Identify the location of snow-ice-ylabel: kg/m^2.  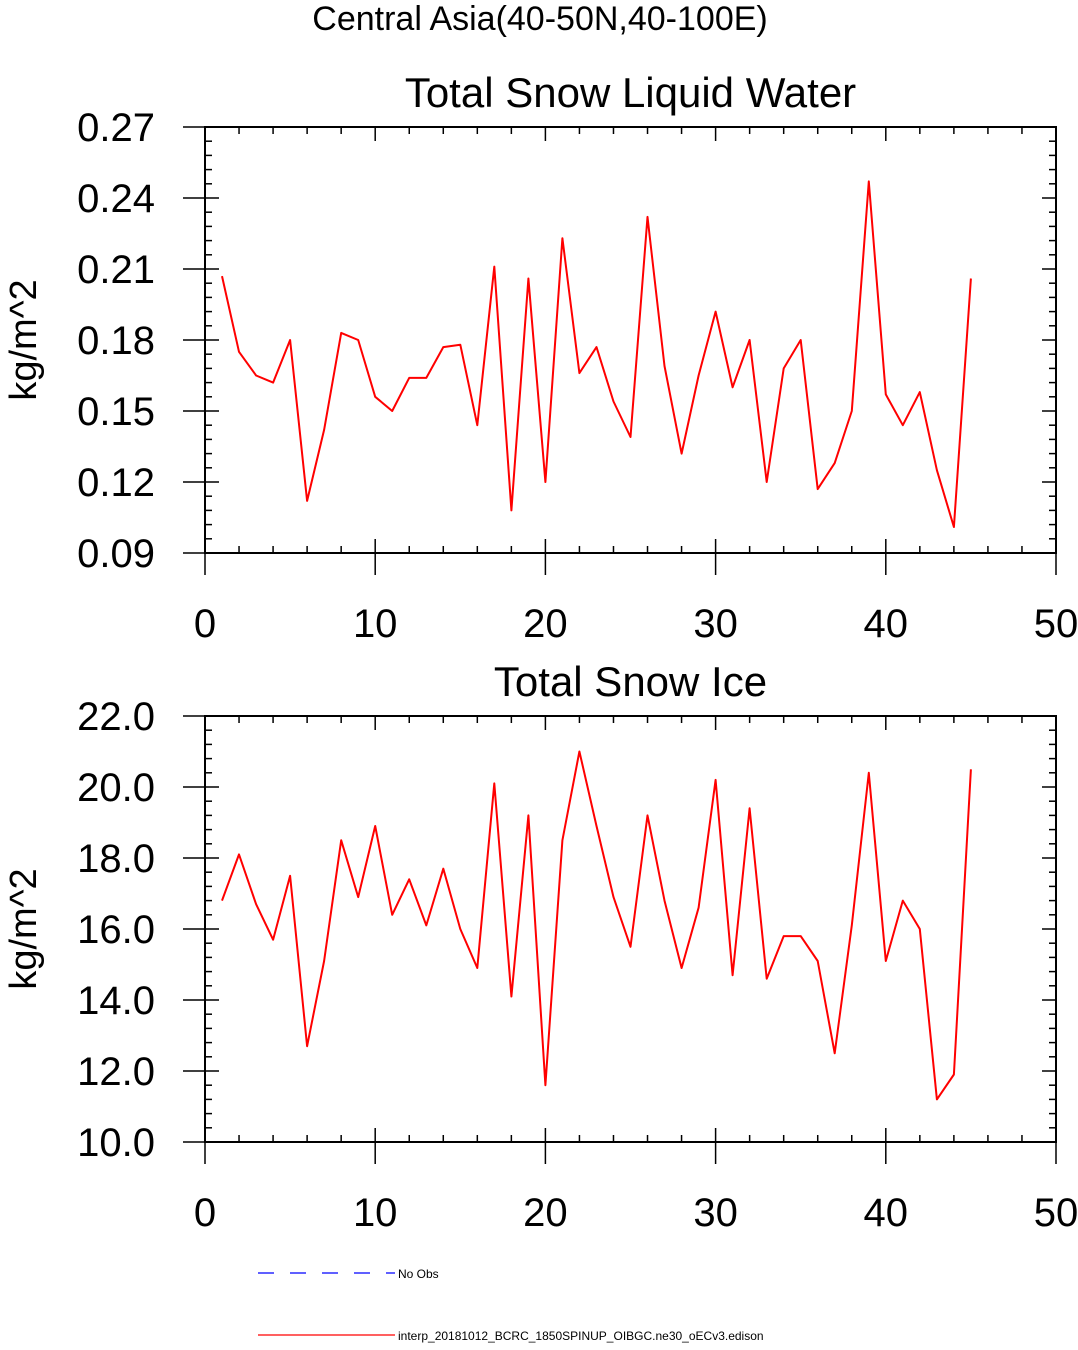
(24, 928).